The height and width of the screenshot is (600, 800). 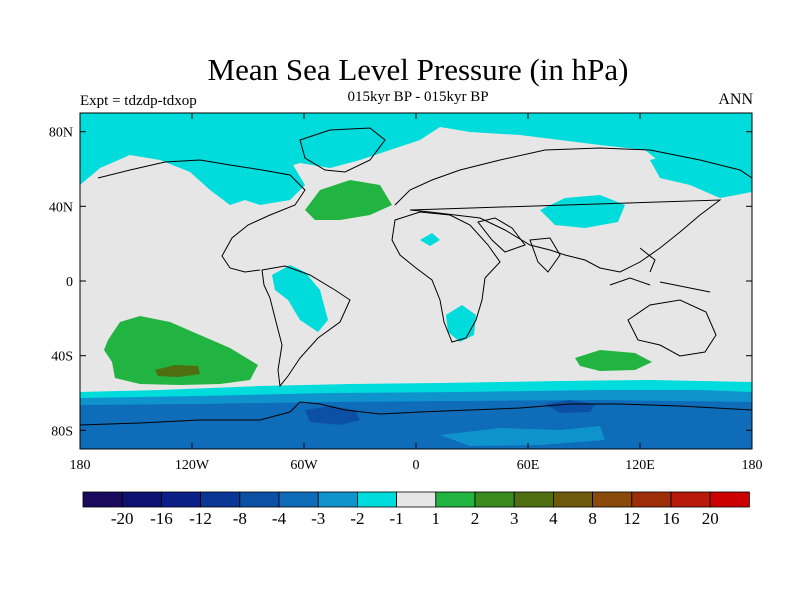 What do you see at coordinates (69, 282) in the screenshot?
I see `lat-tick-label: 0` at bounding box center [69, 282].